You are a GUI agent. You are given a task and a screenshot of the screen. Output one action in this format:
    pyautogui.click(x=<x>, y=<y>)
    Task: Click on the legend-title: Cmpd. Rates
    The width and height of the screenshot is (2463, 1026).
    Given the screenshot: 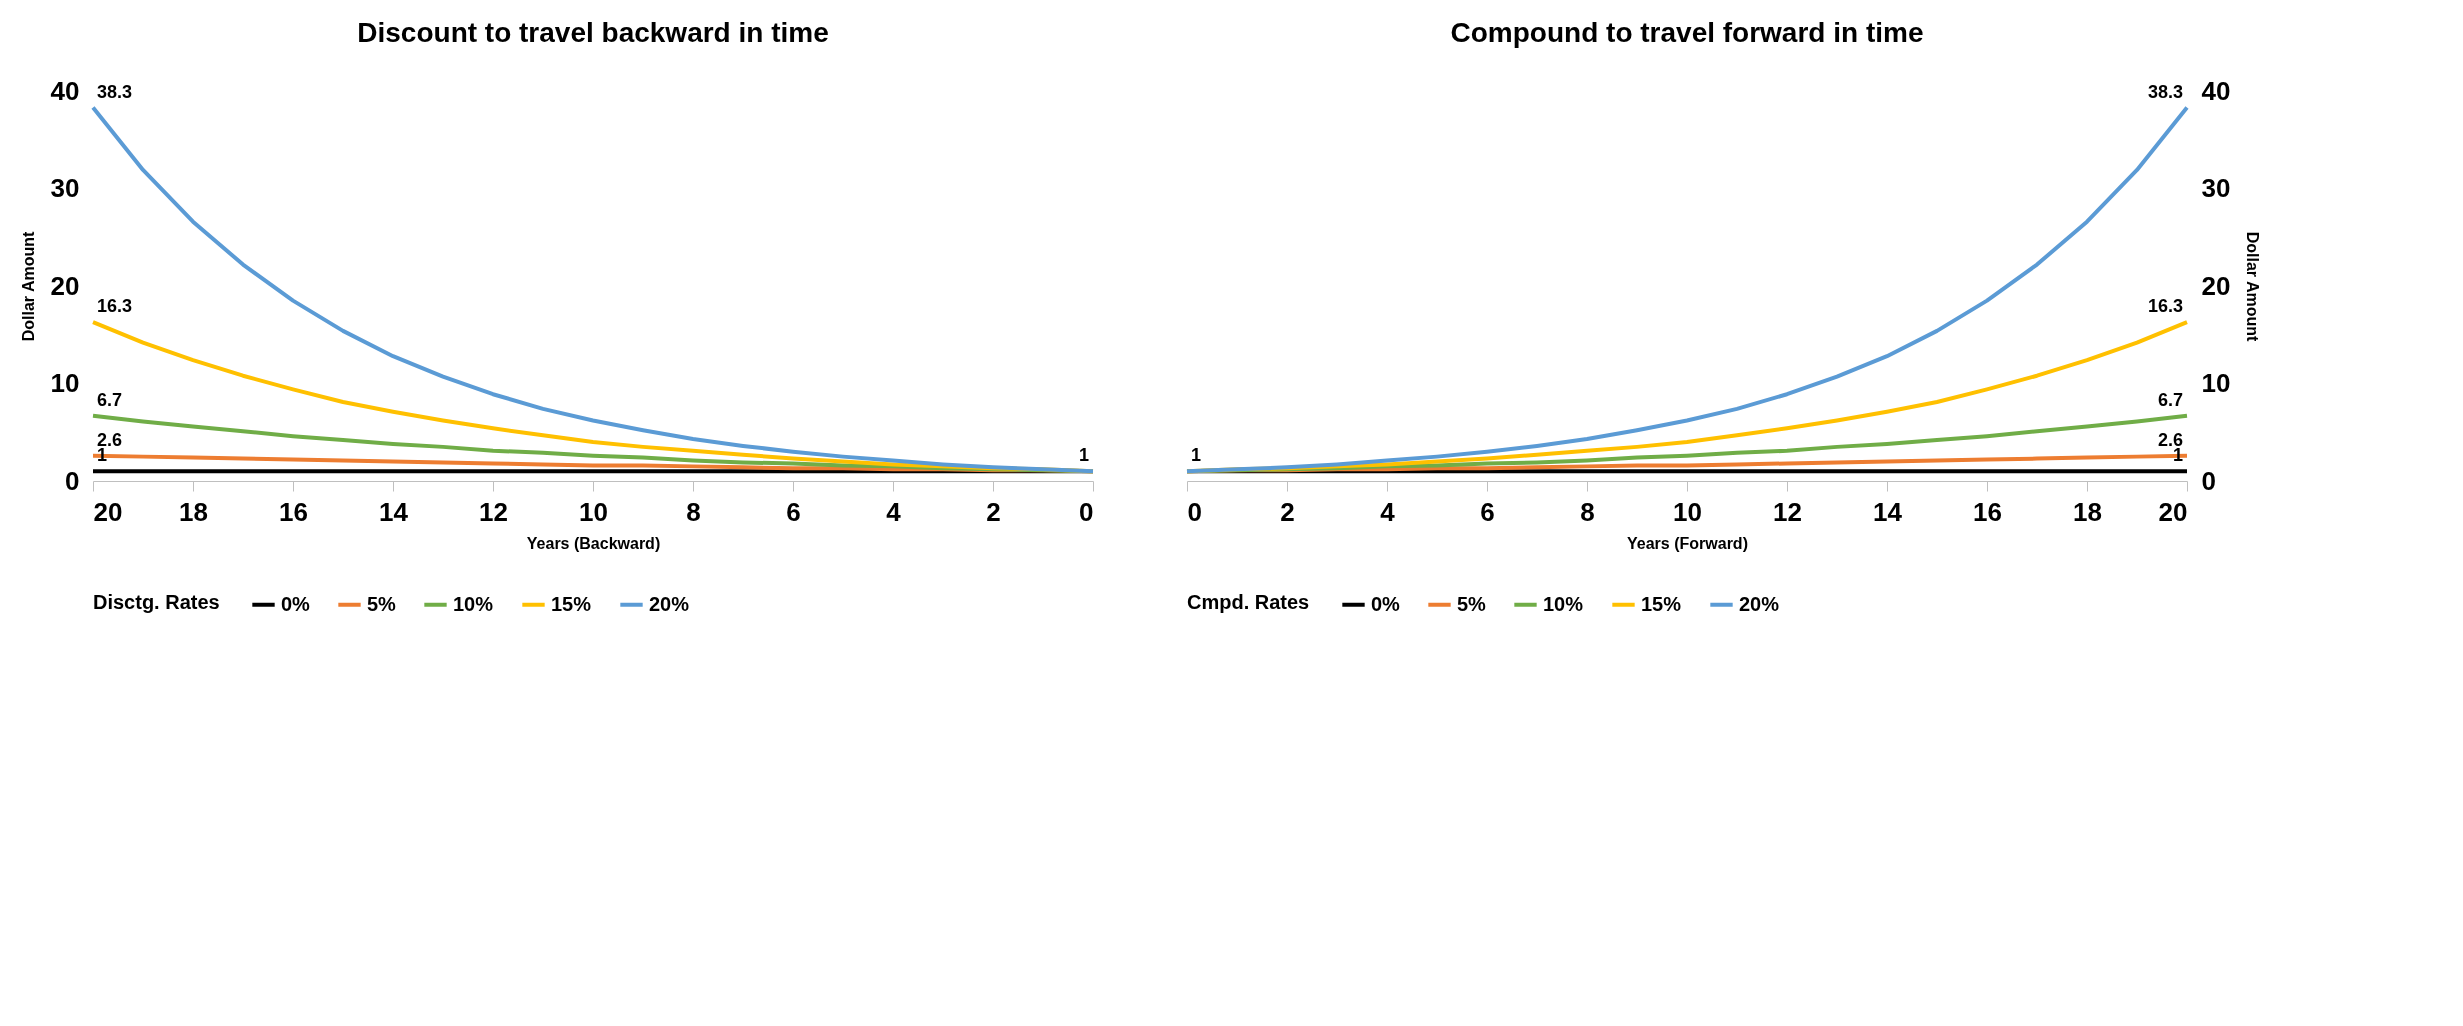 What is the action you would take?
    pyautogui.click(x=1248, y=602)
    